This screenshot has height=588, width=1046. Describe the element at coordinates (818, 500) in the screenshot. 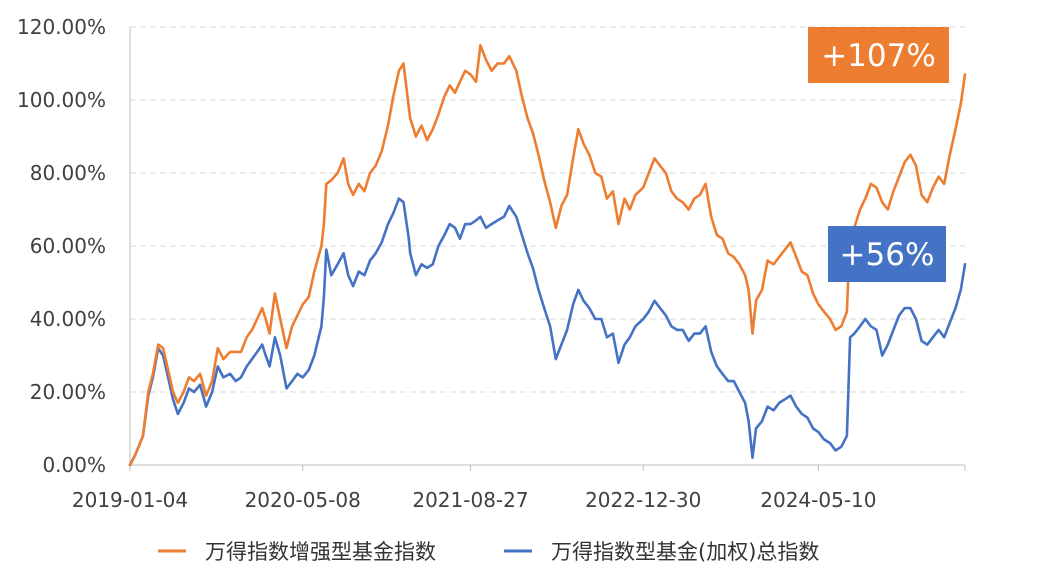

I see `x-tick-label: 2024-05-10` at that location.